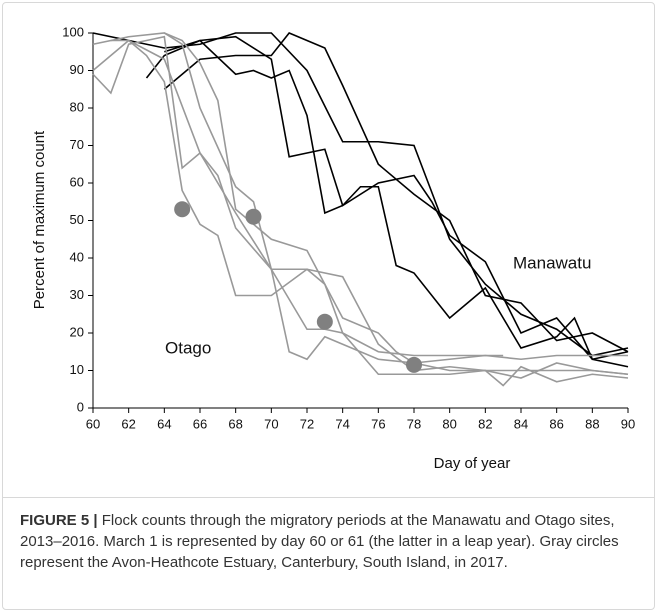 The image size is (659, 614). What do you see at coordinates (556, 423) in the screenshot?
I see `x-tick-label: 86` at bounding box center [556, 423].